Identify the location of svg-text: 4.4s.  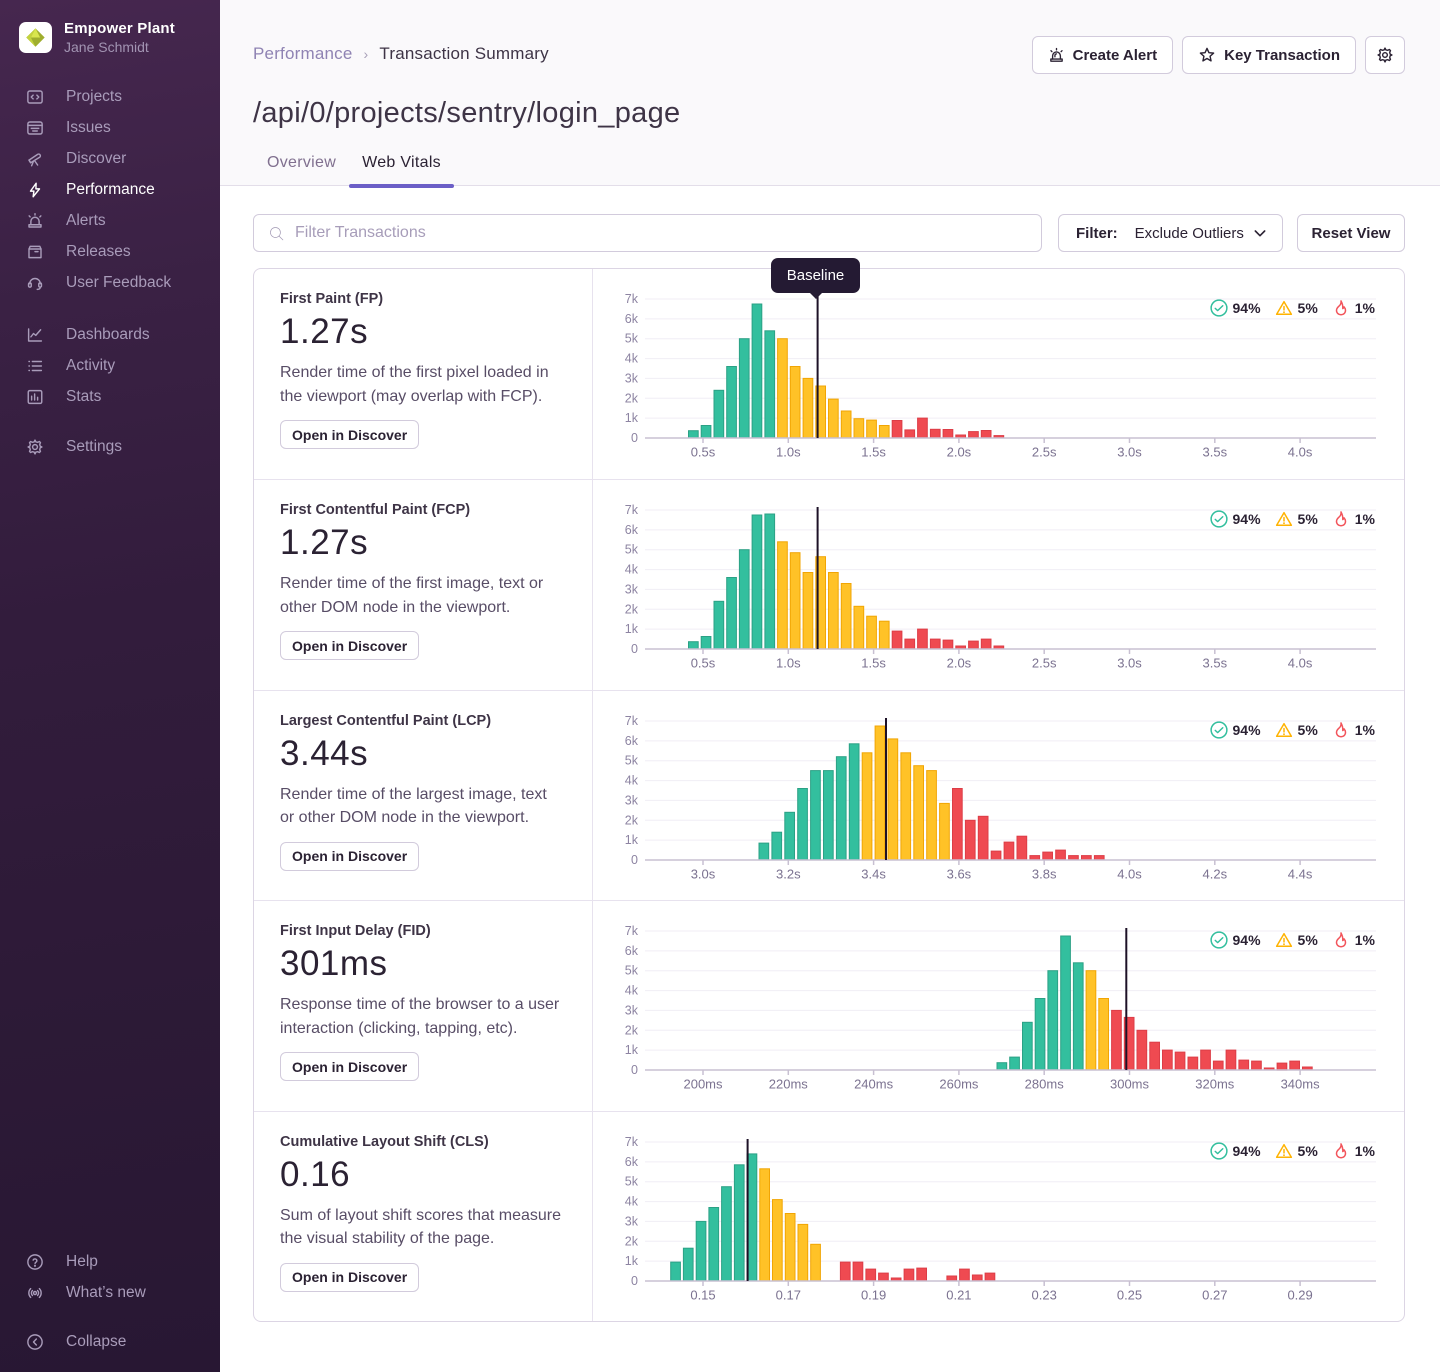
(1300, 873).